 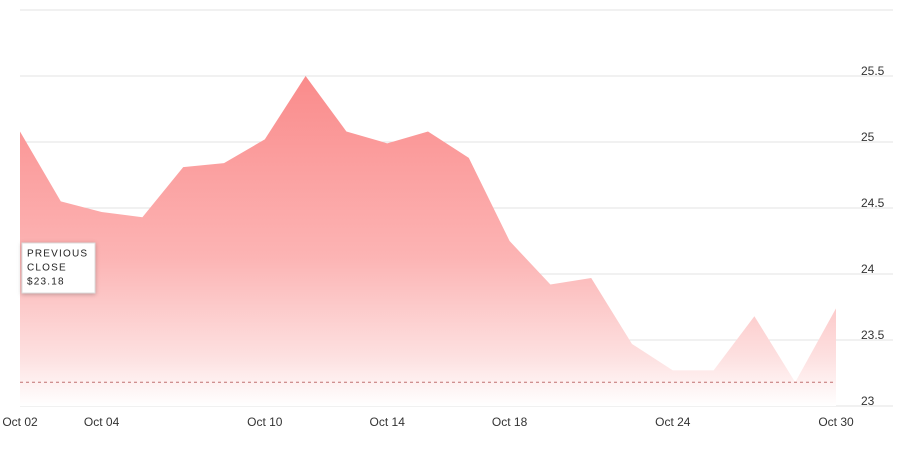 I want to click on x-tick-label: Oct 18, so click(x=510, y=422).